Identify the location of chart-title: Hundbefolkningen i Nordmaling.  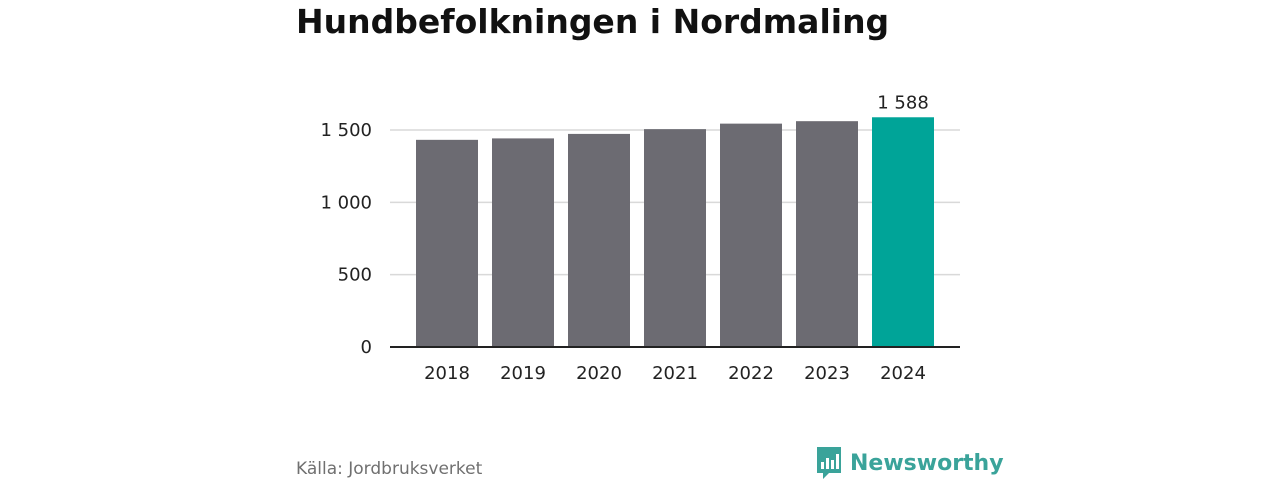
(593, 21).